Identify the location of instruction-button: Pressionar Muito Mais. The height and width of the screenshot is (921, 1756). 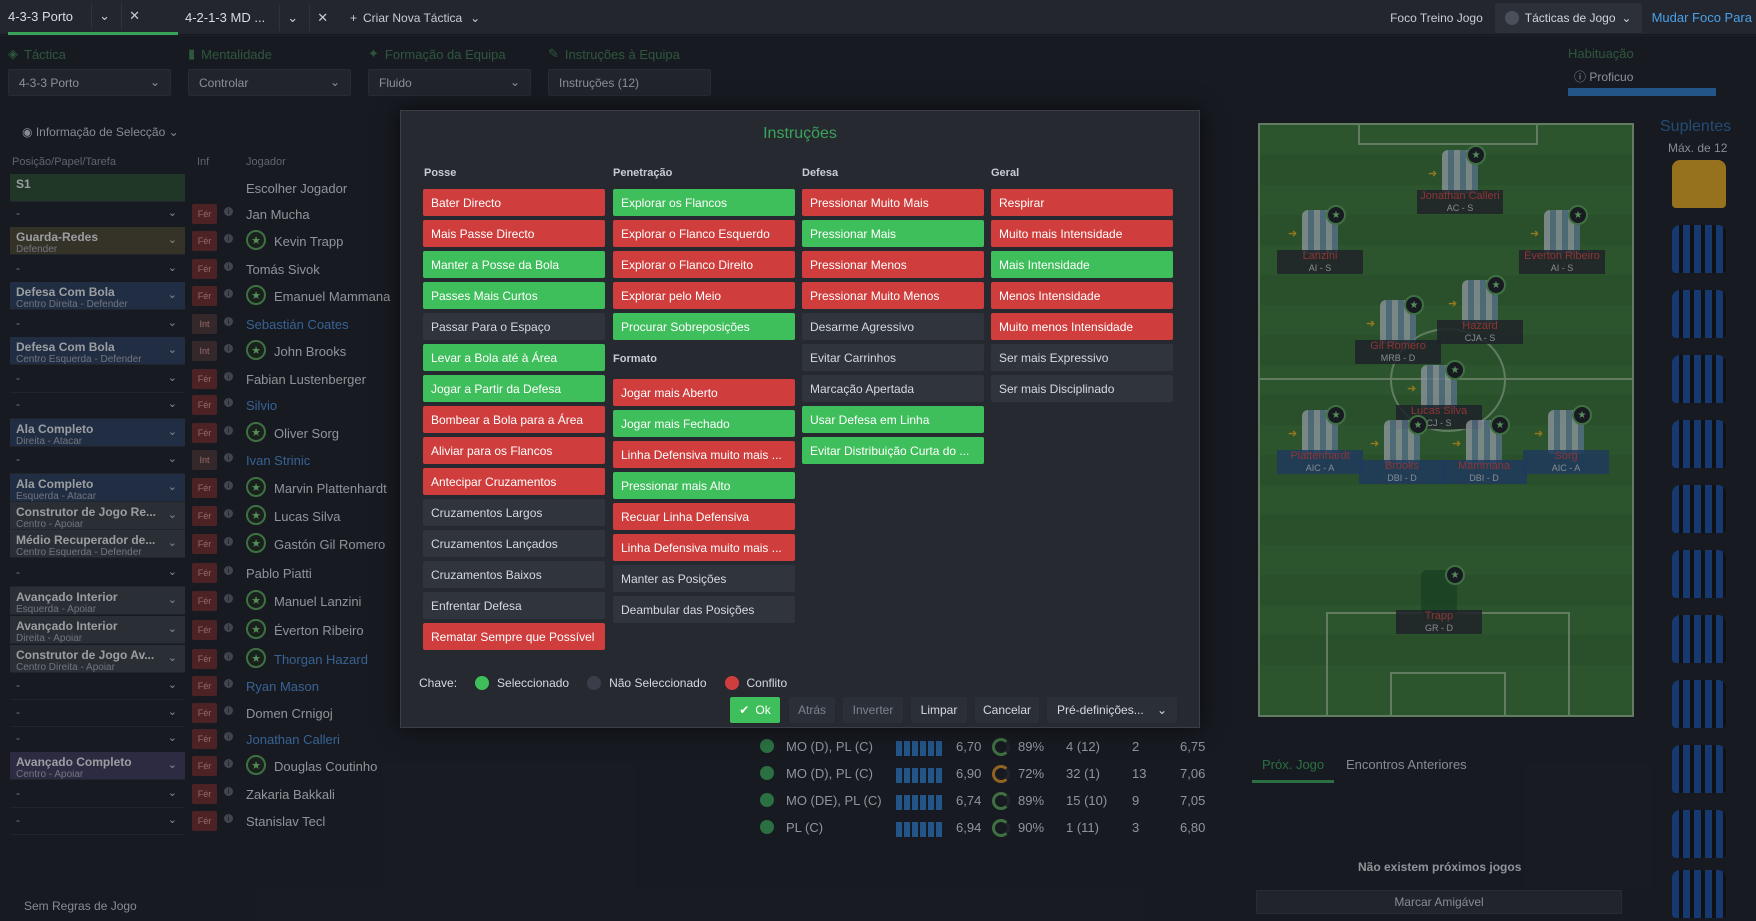
(893, 202).